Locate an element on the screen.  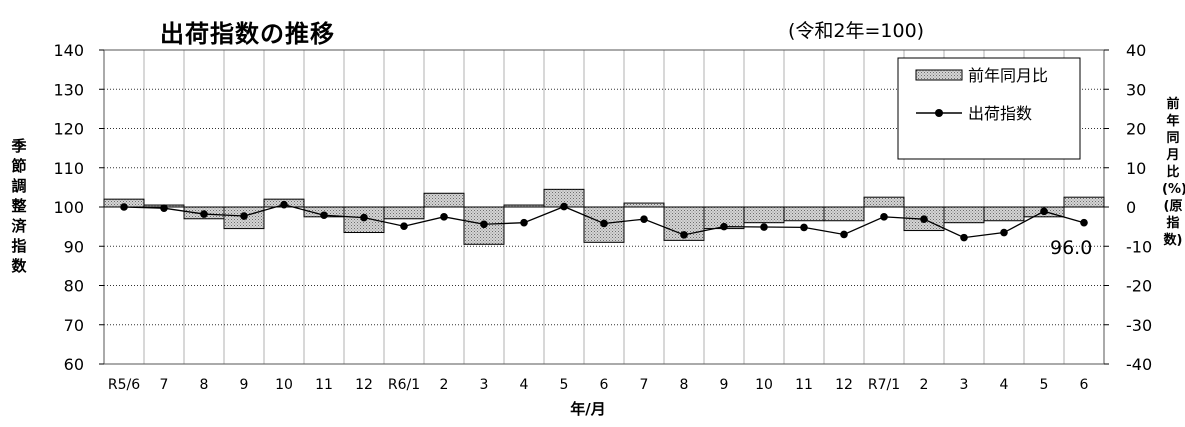
legend-swatch-marker is located at coordinates (939, 113).